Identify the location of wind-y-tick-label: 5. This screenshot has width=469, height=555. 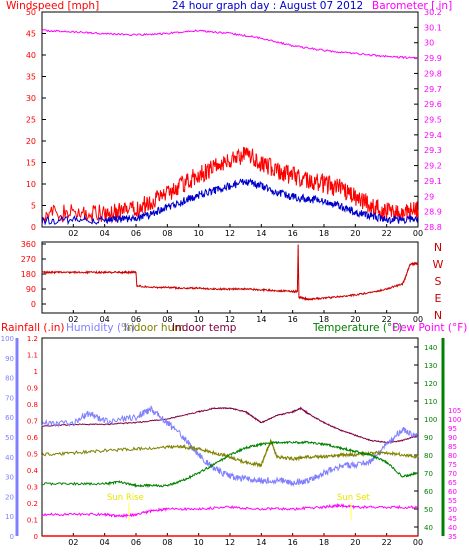
(33, 206).